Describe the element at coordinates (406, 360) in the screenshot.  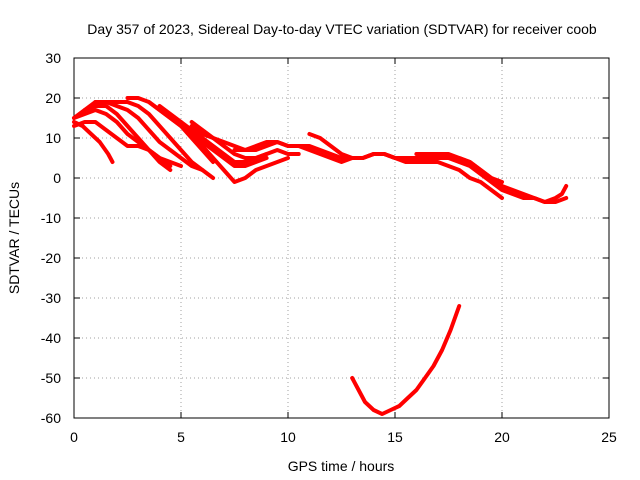
I see `series-line-sat-p` at that location.